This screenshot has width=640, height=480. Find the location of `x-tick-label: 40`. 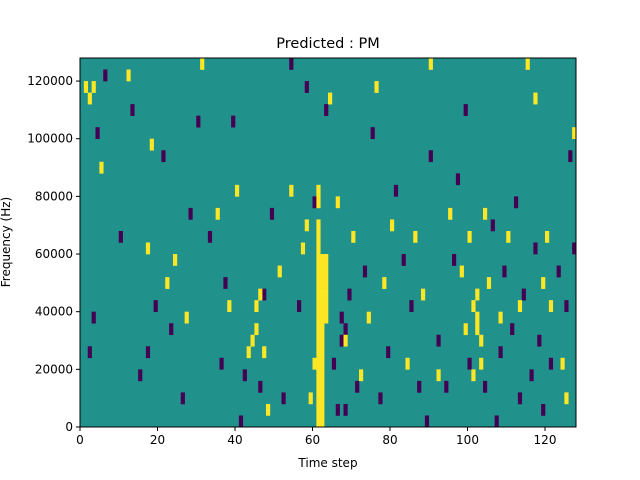

x-tick-label: 40 is located at coordinates (234, 440).